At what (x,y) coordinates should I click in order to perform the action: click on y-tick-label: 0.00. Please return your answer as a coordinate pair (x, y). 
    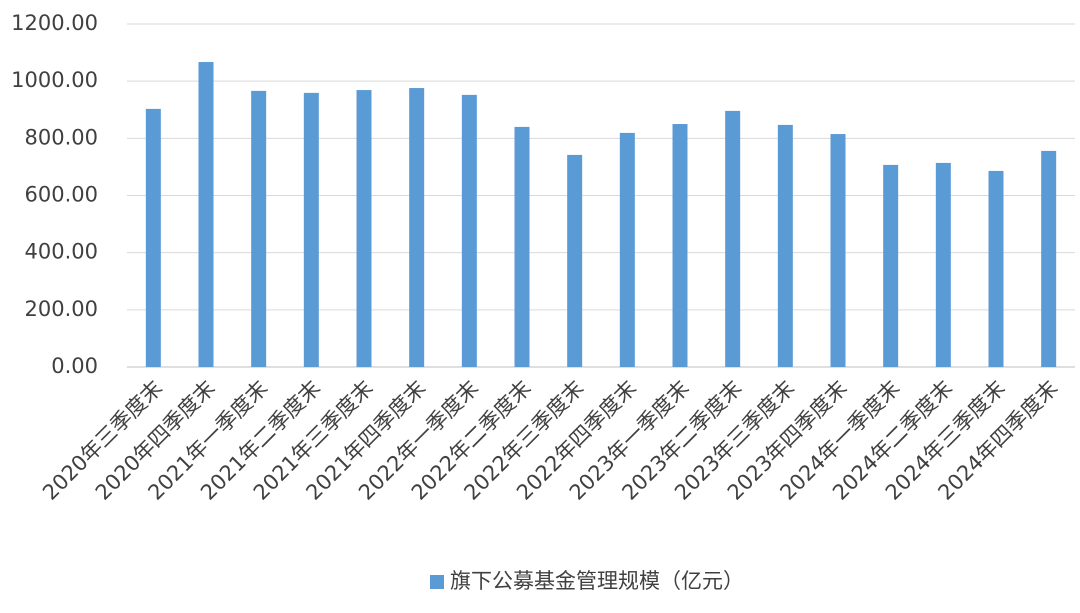
    Looking at the image, I should click on (74, 366).